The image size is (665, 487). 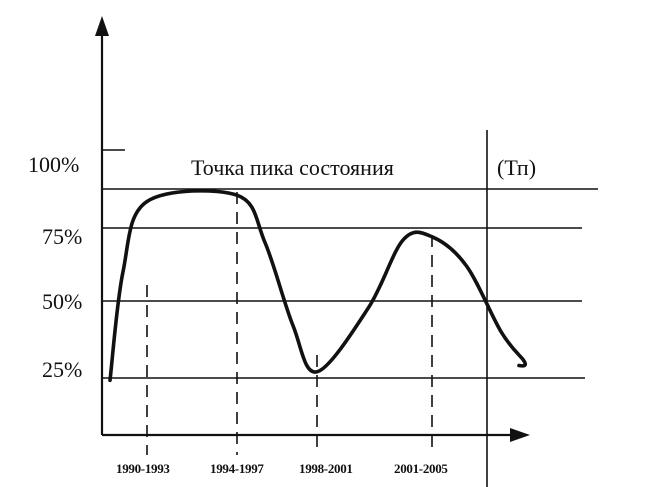 I want to click on peak-annotation: Точка пика состояния, so click(x=292, y=167).